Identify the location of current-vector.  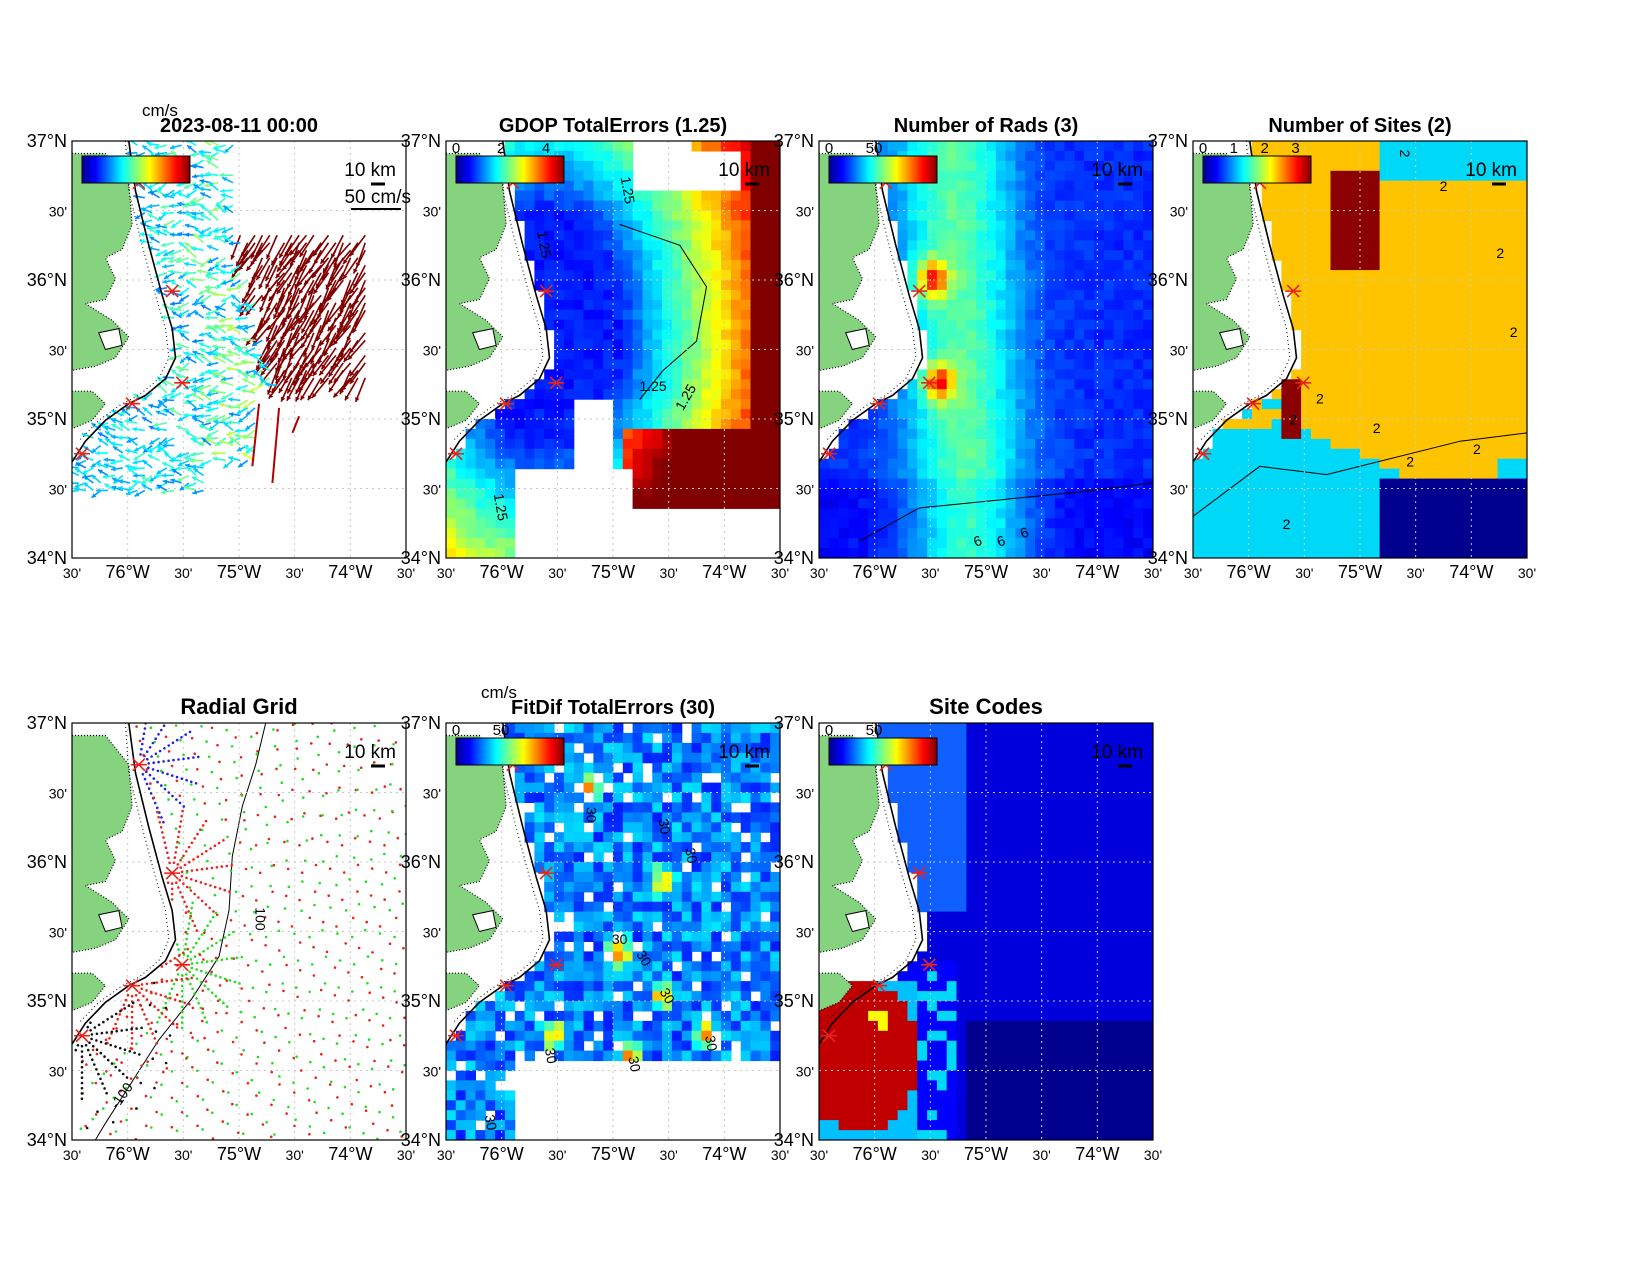
(75, 483).